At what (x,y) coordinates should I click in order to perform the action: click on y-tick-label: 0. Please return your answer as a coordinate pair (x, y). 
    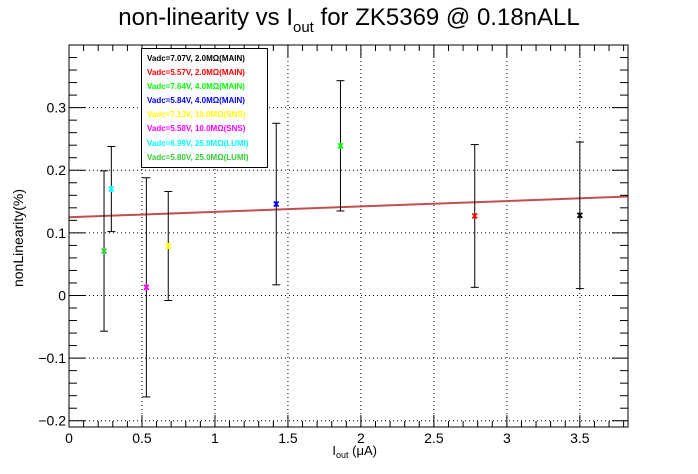
    Looking at the image, I should click on (62, 295).